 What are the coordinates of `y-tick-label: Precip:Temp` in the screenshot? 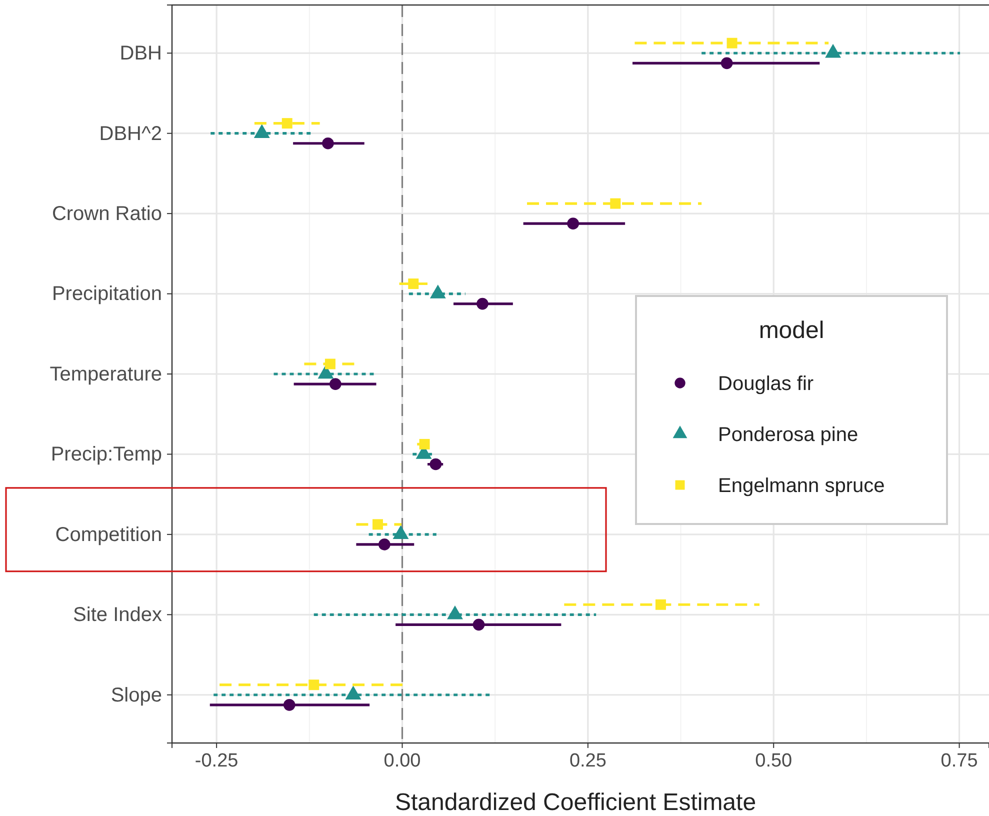 It's located at (106, 455).